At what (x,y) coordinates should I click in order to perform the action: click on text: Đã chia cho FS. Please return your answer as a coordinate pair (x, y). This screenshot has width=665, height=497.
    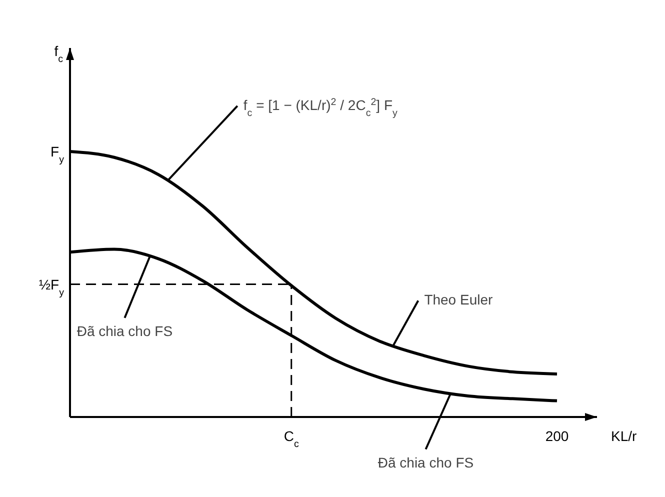
    Looking at the image, I should click on (426, 462).